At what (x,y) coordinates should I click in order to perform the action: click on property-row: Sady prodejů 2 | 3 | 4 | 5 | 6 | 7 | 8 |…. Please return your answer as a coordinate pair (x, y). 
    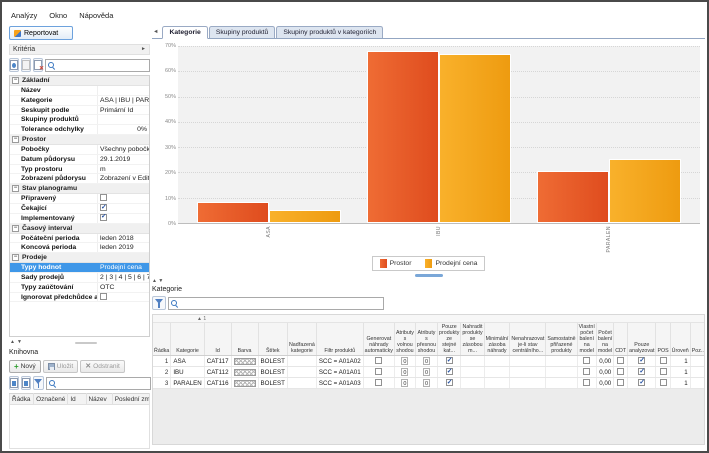
    Looking at the image, I should click on (79, 277).